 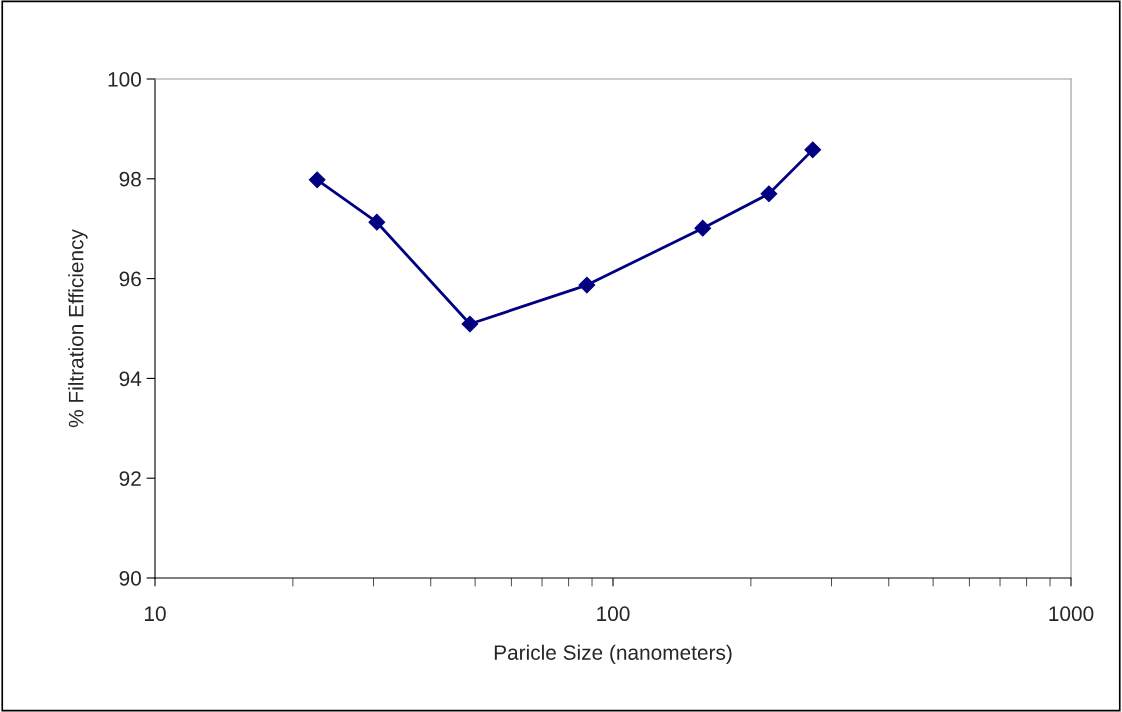 I want to click on y-tick-label: 90, so click(x=130, y=578).